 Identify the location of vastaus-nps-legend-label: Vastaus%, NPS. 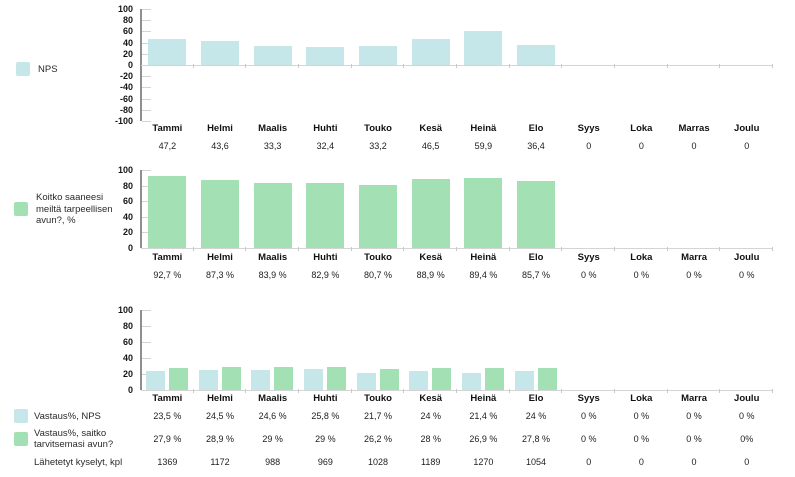
(67, 416).